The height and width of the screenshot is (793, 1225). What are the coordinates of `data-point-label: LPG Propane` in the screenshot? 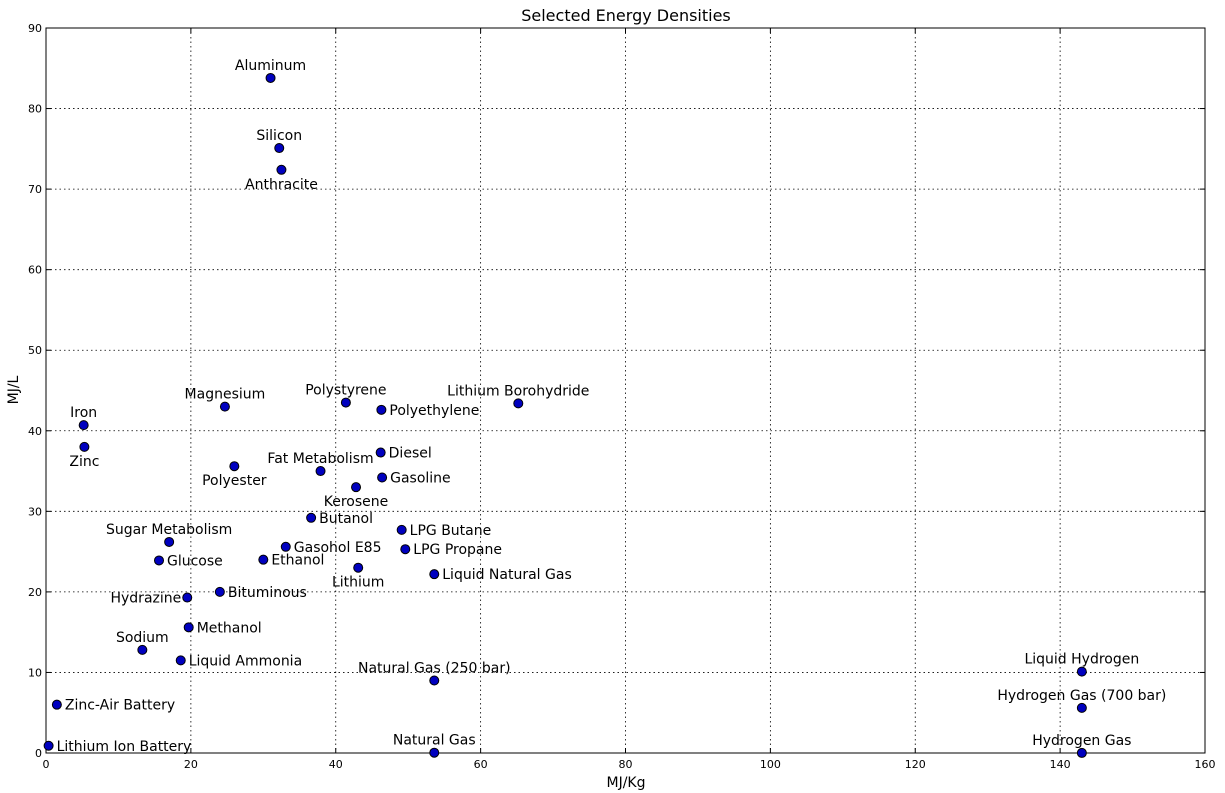 It's located at (457, 550).